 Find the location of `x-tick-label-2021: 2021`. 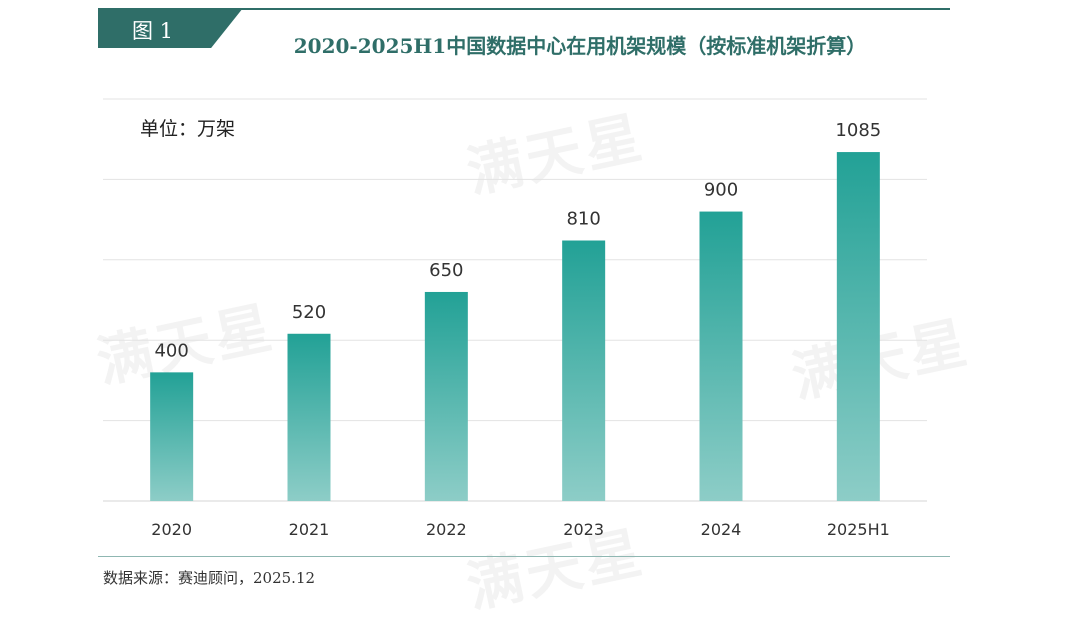

x-tick-label-2021: 2021 is located at coordinates (309, 529).